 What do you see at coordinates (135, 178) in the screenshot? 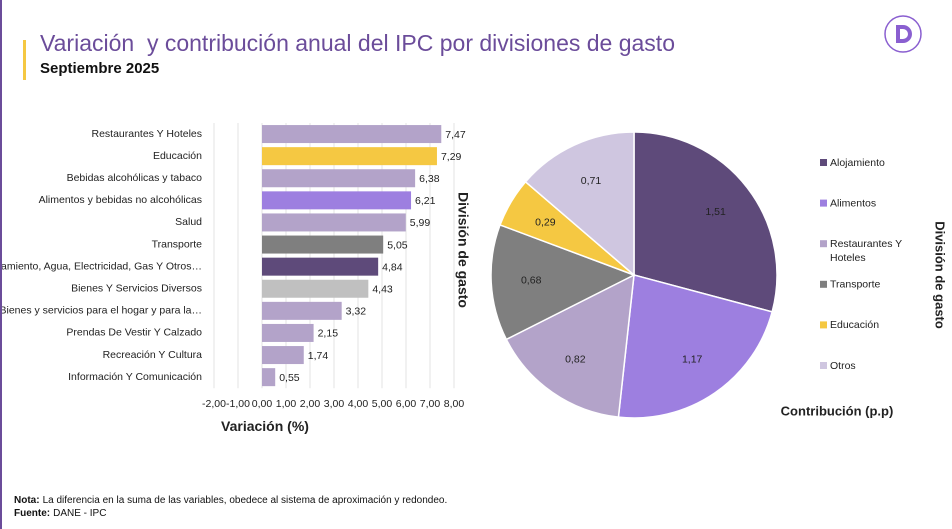
I see `y-tick-label: Bebidas alcohólicas y tabaco` at bounding box center [135, 178].